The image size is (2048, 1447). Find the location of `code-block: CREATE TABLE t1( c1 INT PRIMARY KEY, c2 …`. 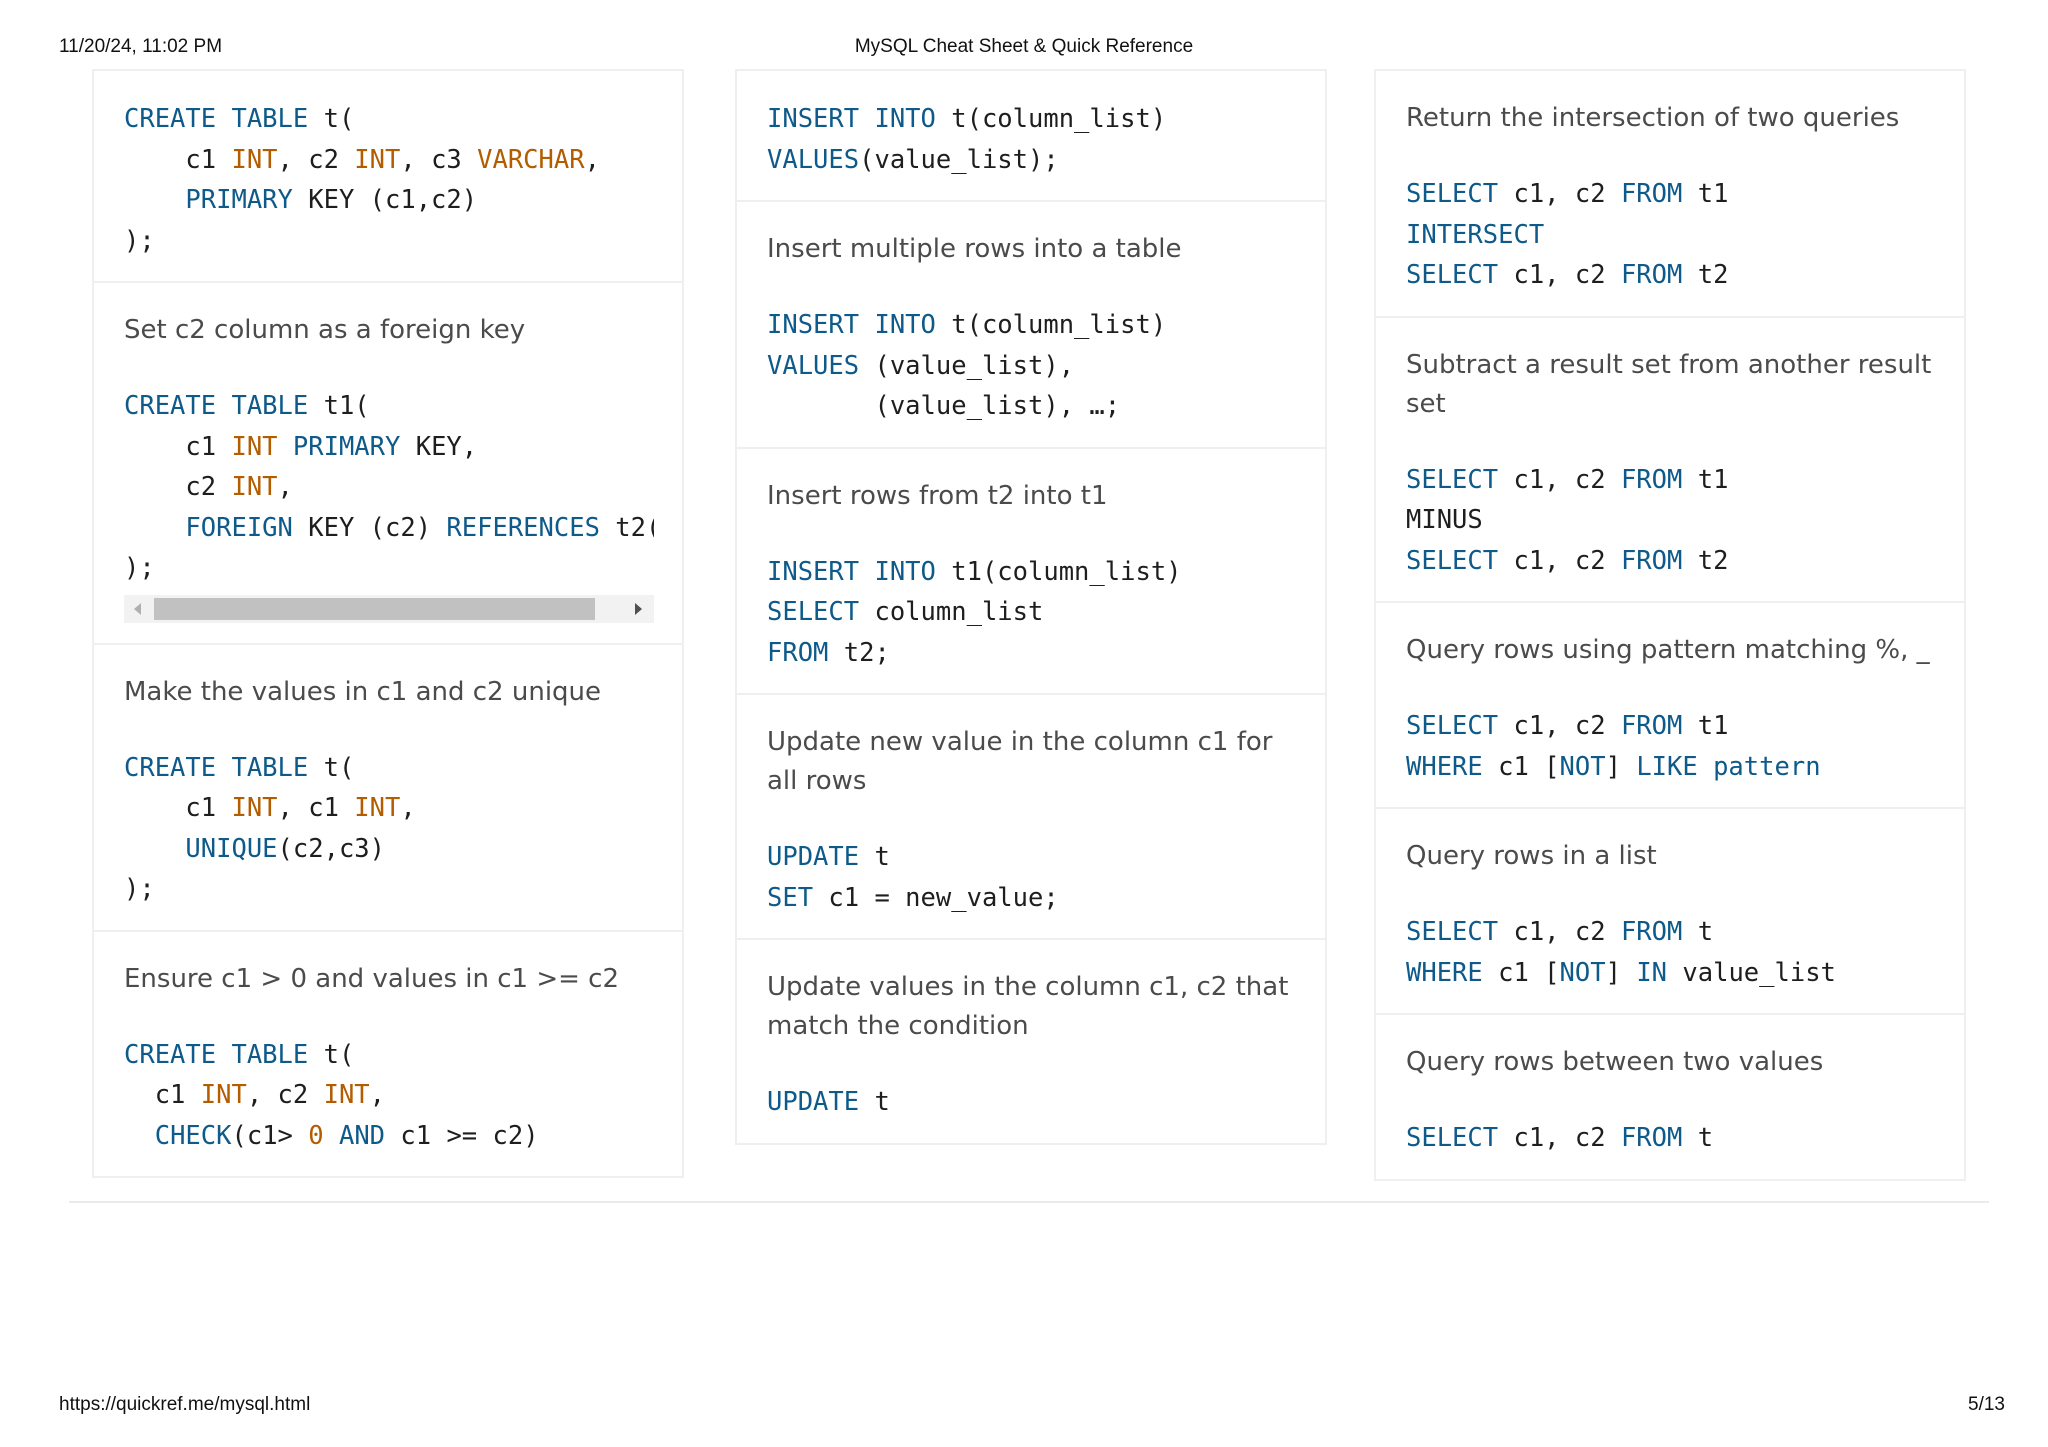

code-block: CREATE TABLE t1( c1 INT PRIMARY KEY, c2 … is located at coordinates (389, 487).